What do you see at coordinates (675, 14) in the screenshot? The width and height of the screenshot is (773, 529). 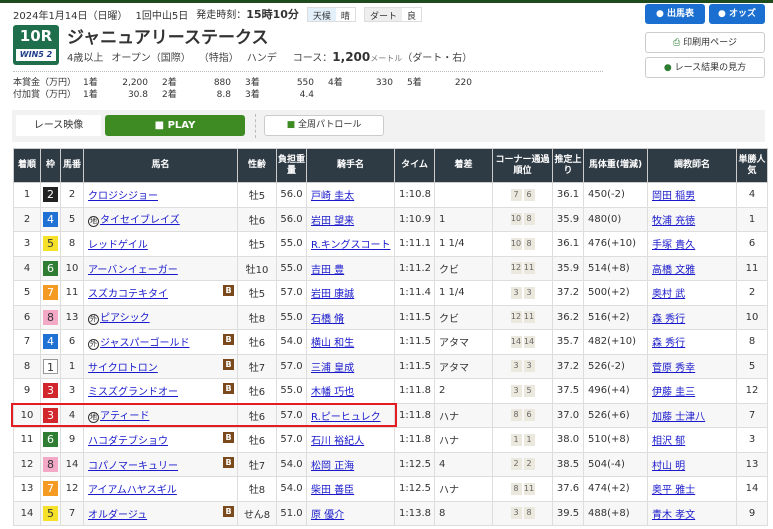 I see `shutuba-button: ● 出馬表` at bounding box center [675, 14].